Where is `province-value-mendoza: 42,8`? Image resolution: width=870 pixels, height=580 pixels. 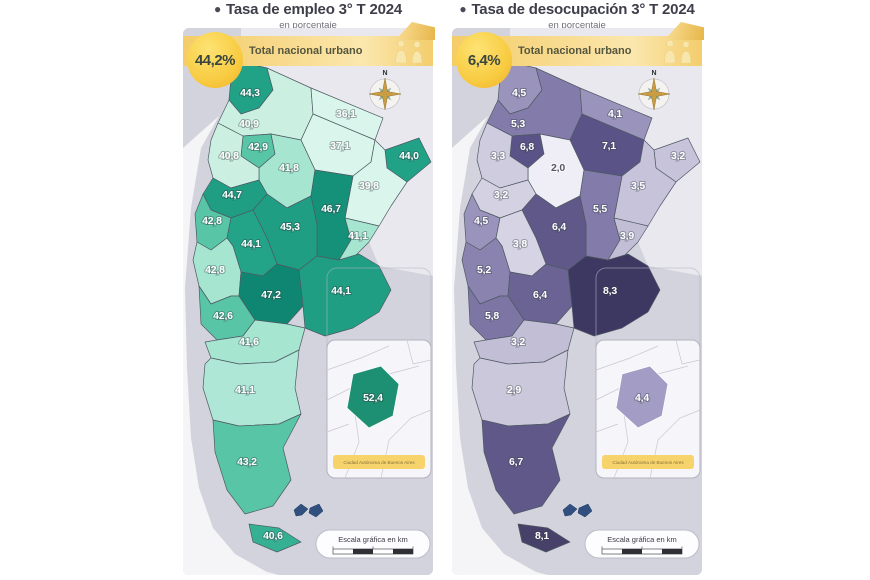 province-value-mendoza: 42,8 is located at coordinates (215, 270).